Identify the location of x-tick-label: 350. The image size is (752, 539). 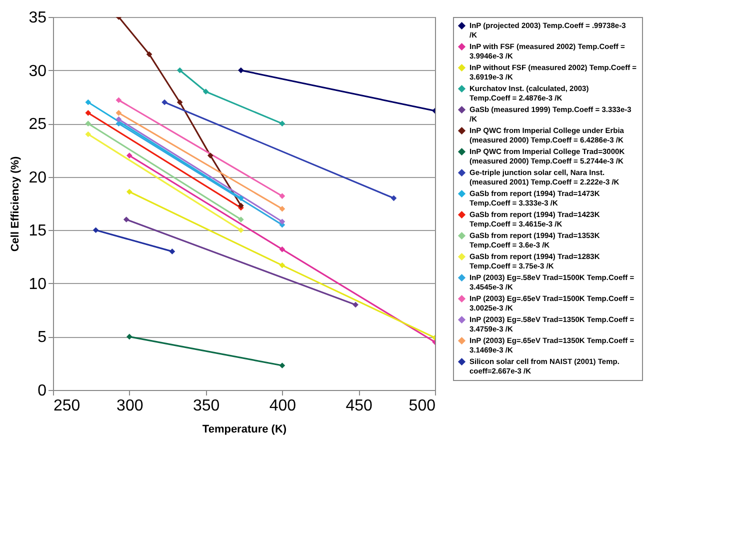
(206, 406).